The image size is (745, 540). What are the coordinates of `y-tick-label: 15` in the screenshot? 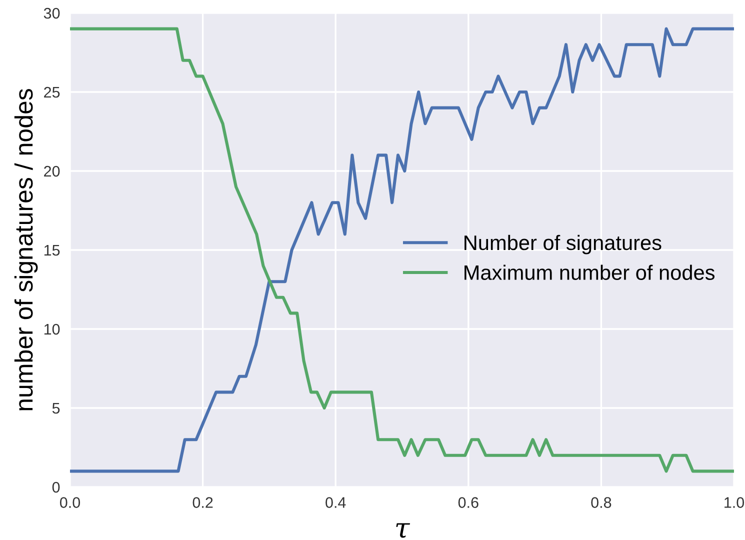 It's located at (52, 250).